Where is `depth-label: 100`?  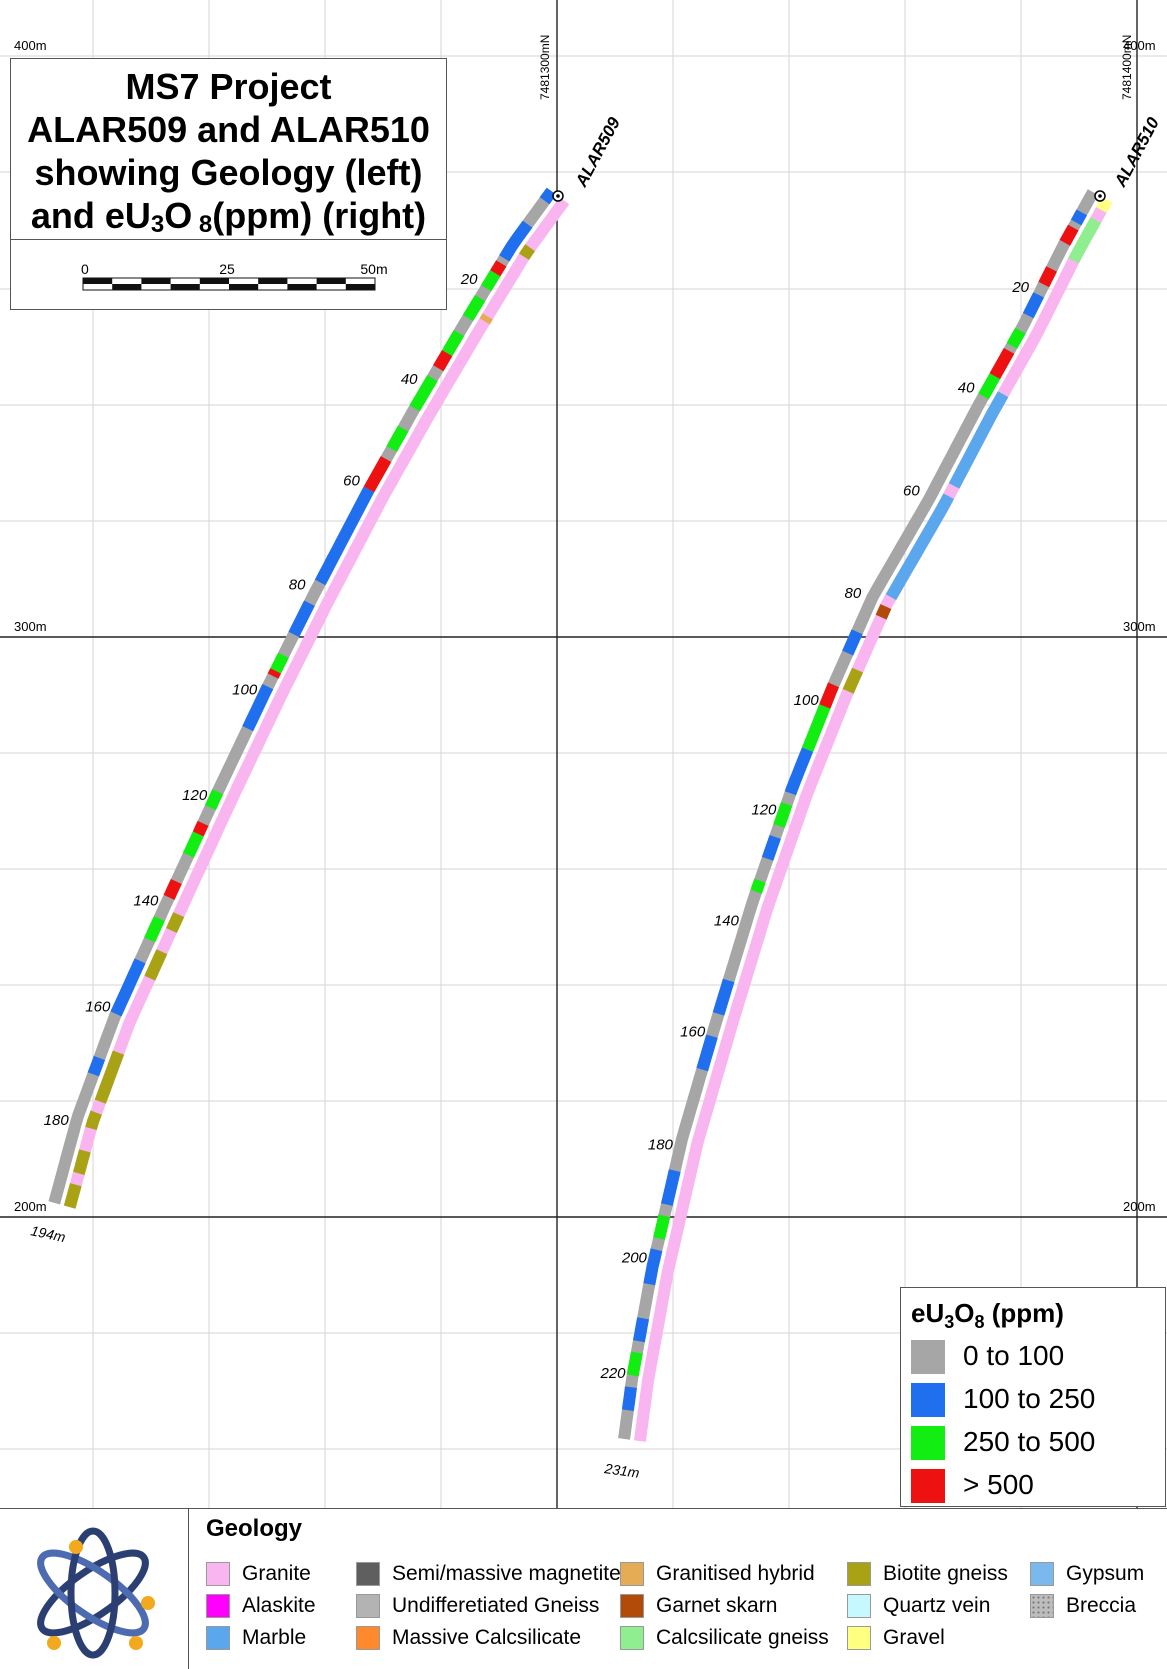
depth-label: 100 is located at coordinates (245, 690).